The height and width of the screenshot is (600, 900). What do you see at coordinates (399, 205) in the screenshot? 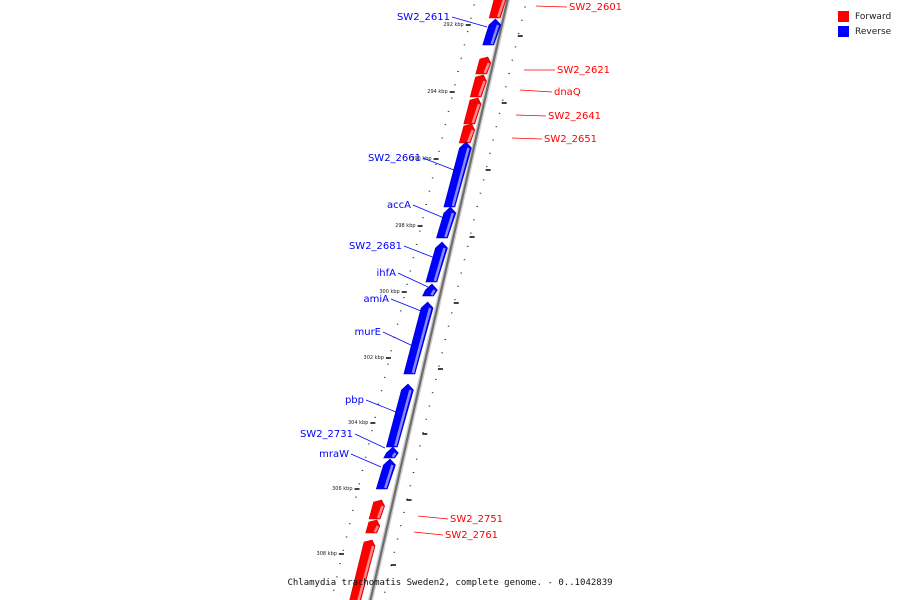
I see `gene-label: accA` at bounding box center [399, 205].